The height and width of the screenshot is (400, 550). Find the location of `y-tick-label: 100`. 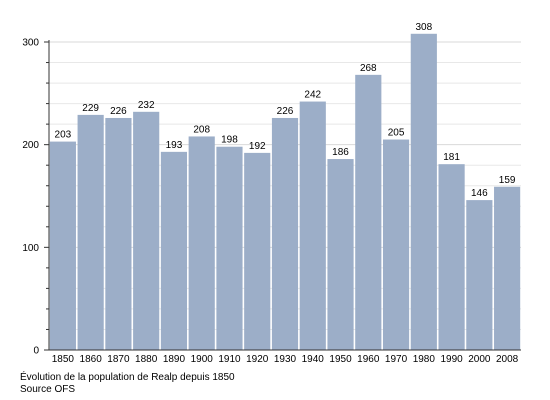

y-tick-label: 100 is located at coordinates (30, 248).